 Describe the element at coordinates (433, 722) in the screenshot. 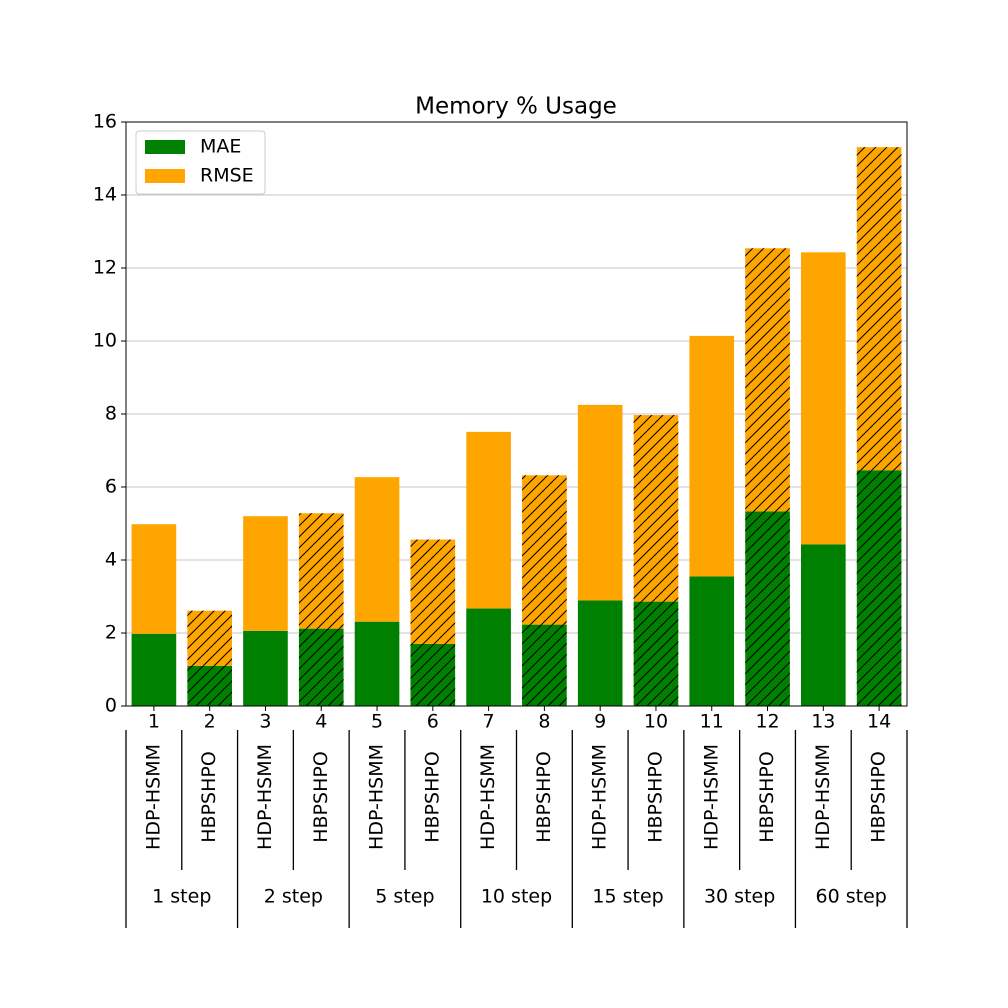

I see `x-tick-label: 6` at that location.